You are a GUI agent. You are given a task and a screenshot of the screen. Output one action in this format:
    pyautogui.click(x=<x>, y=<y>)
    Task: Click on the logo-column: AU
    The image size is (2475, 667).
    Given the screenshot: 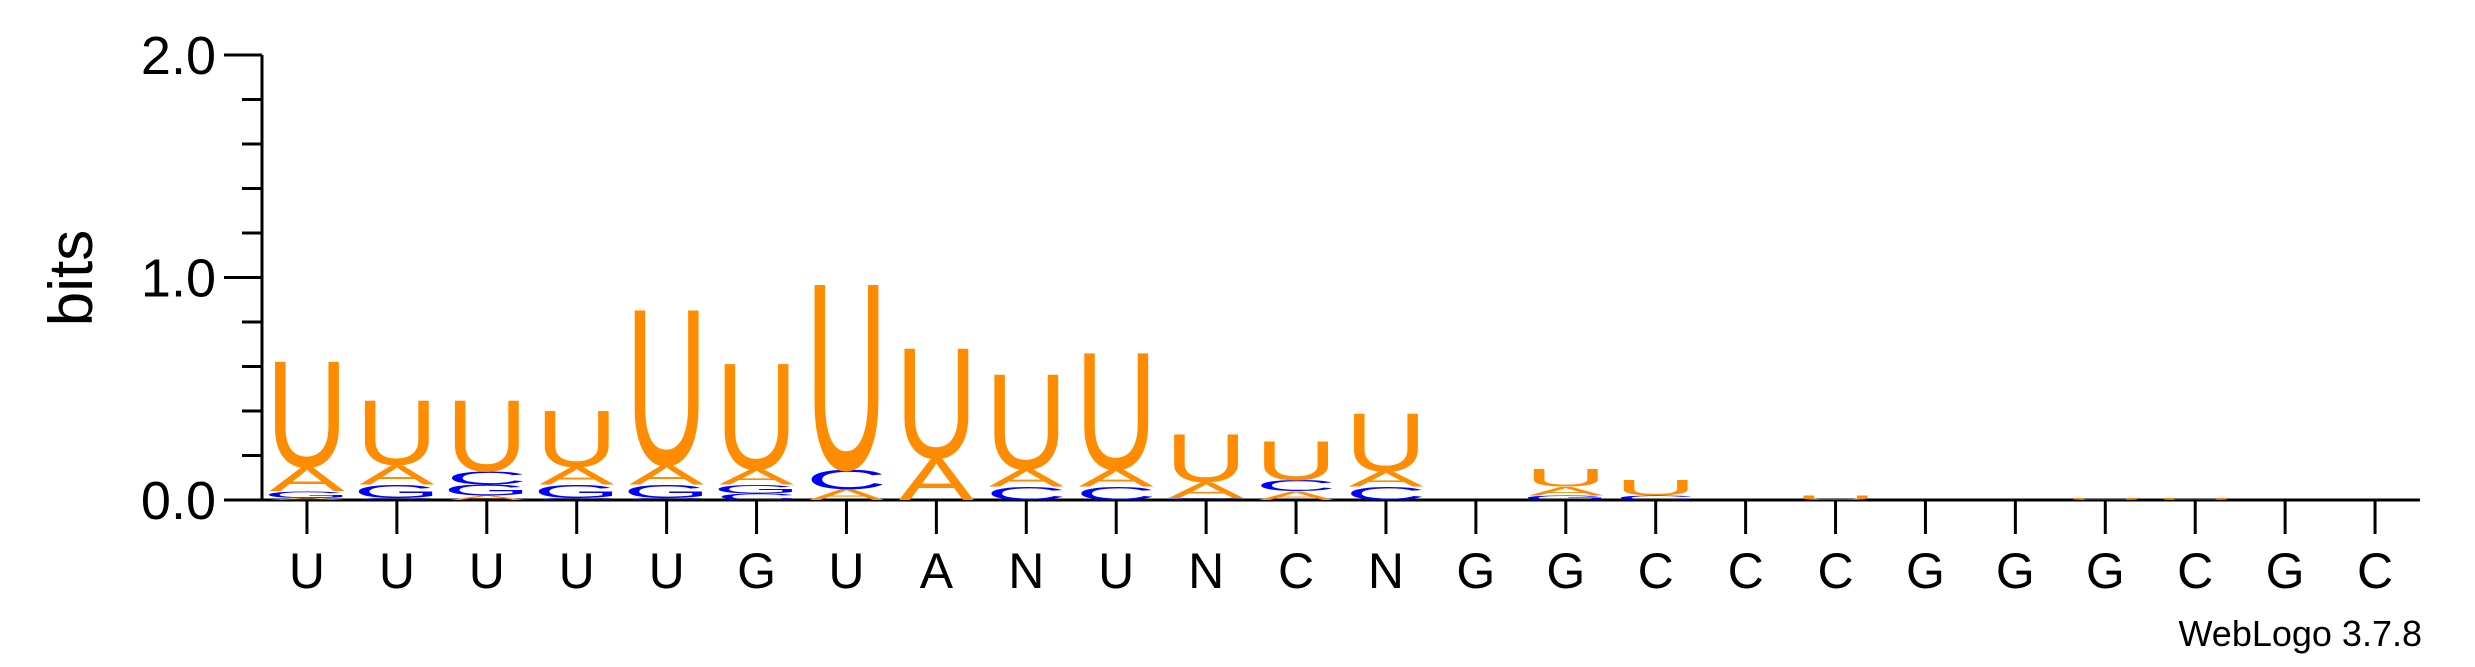 What is the action you would take?
    pyautogui.click(x=936, y=414)
    